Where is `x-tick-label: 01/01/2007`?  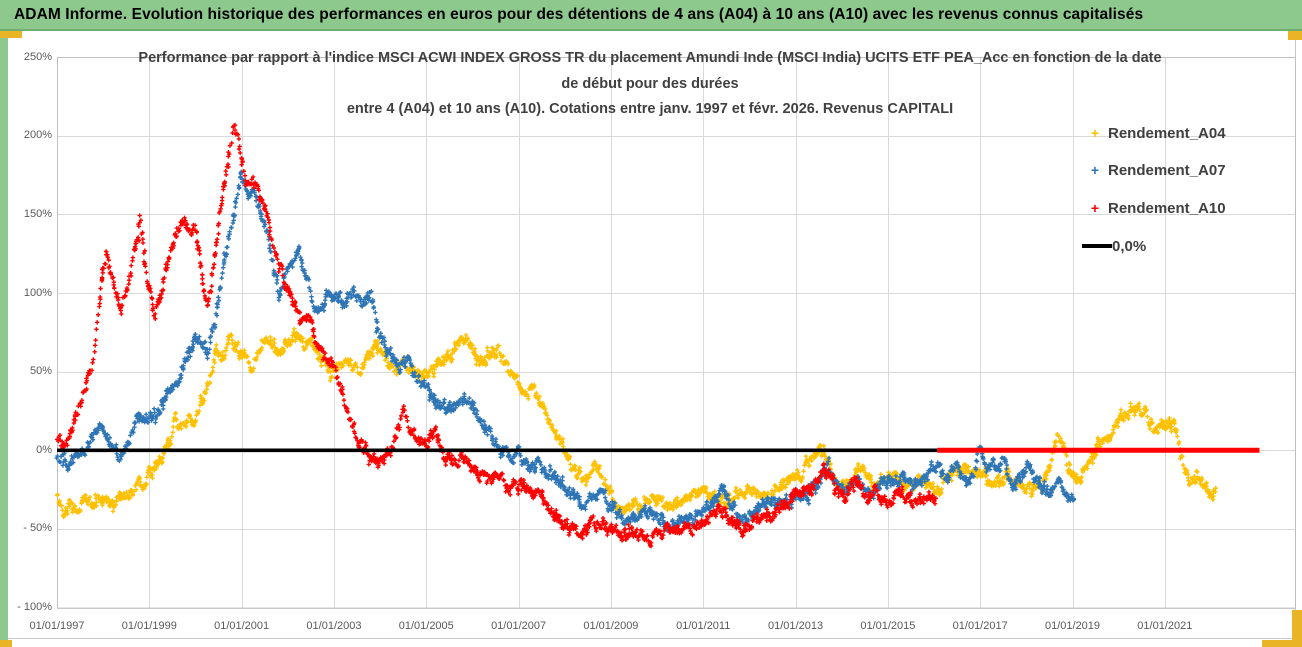 x-tick-label: 01/01/2007 is located at coordinates (519, 626).